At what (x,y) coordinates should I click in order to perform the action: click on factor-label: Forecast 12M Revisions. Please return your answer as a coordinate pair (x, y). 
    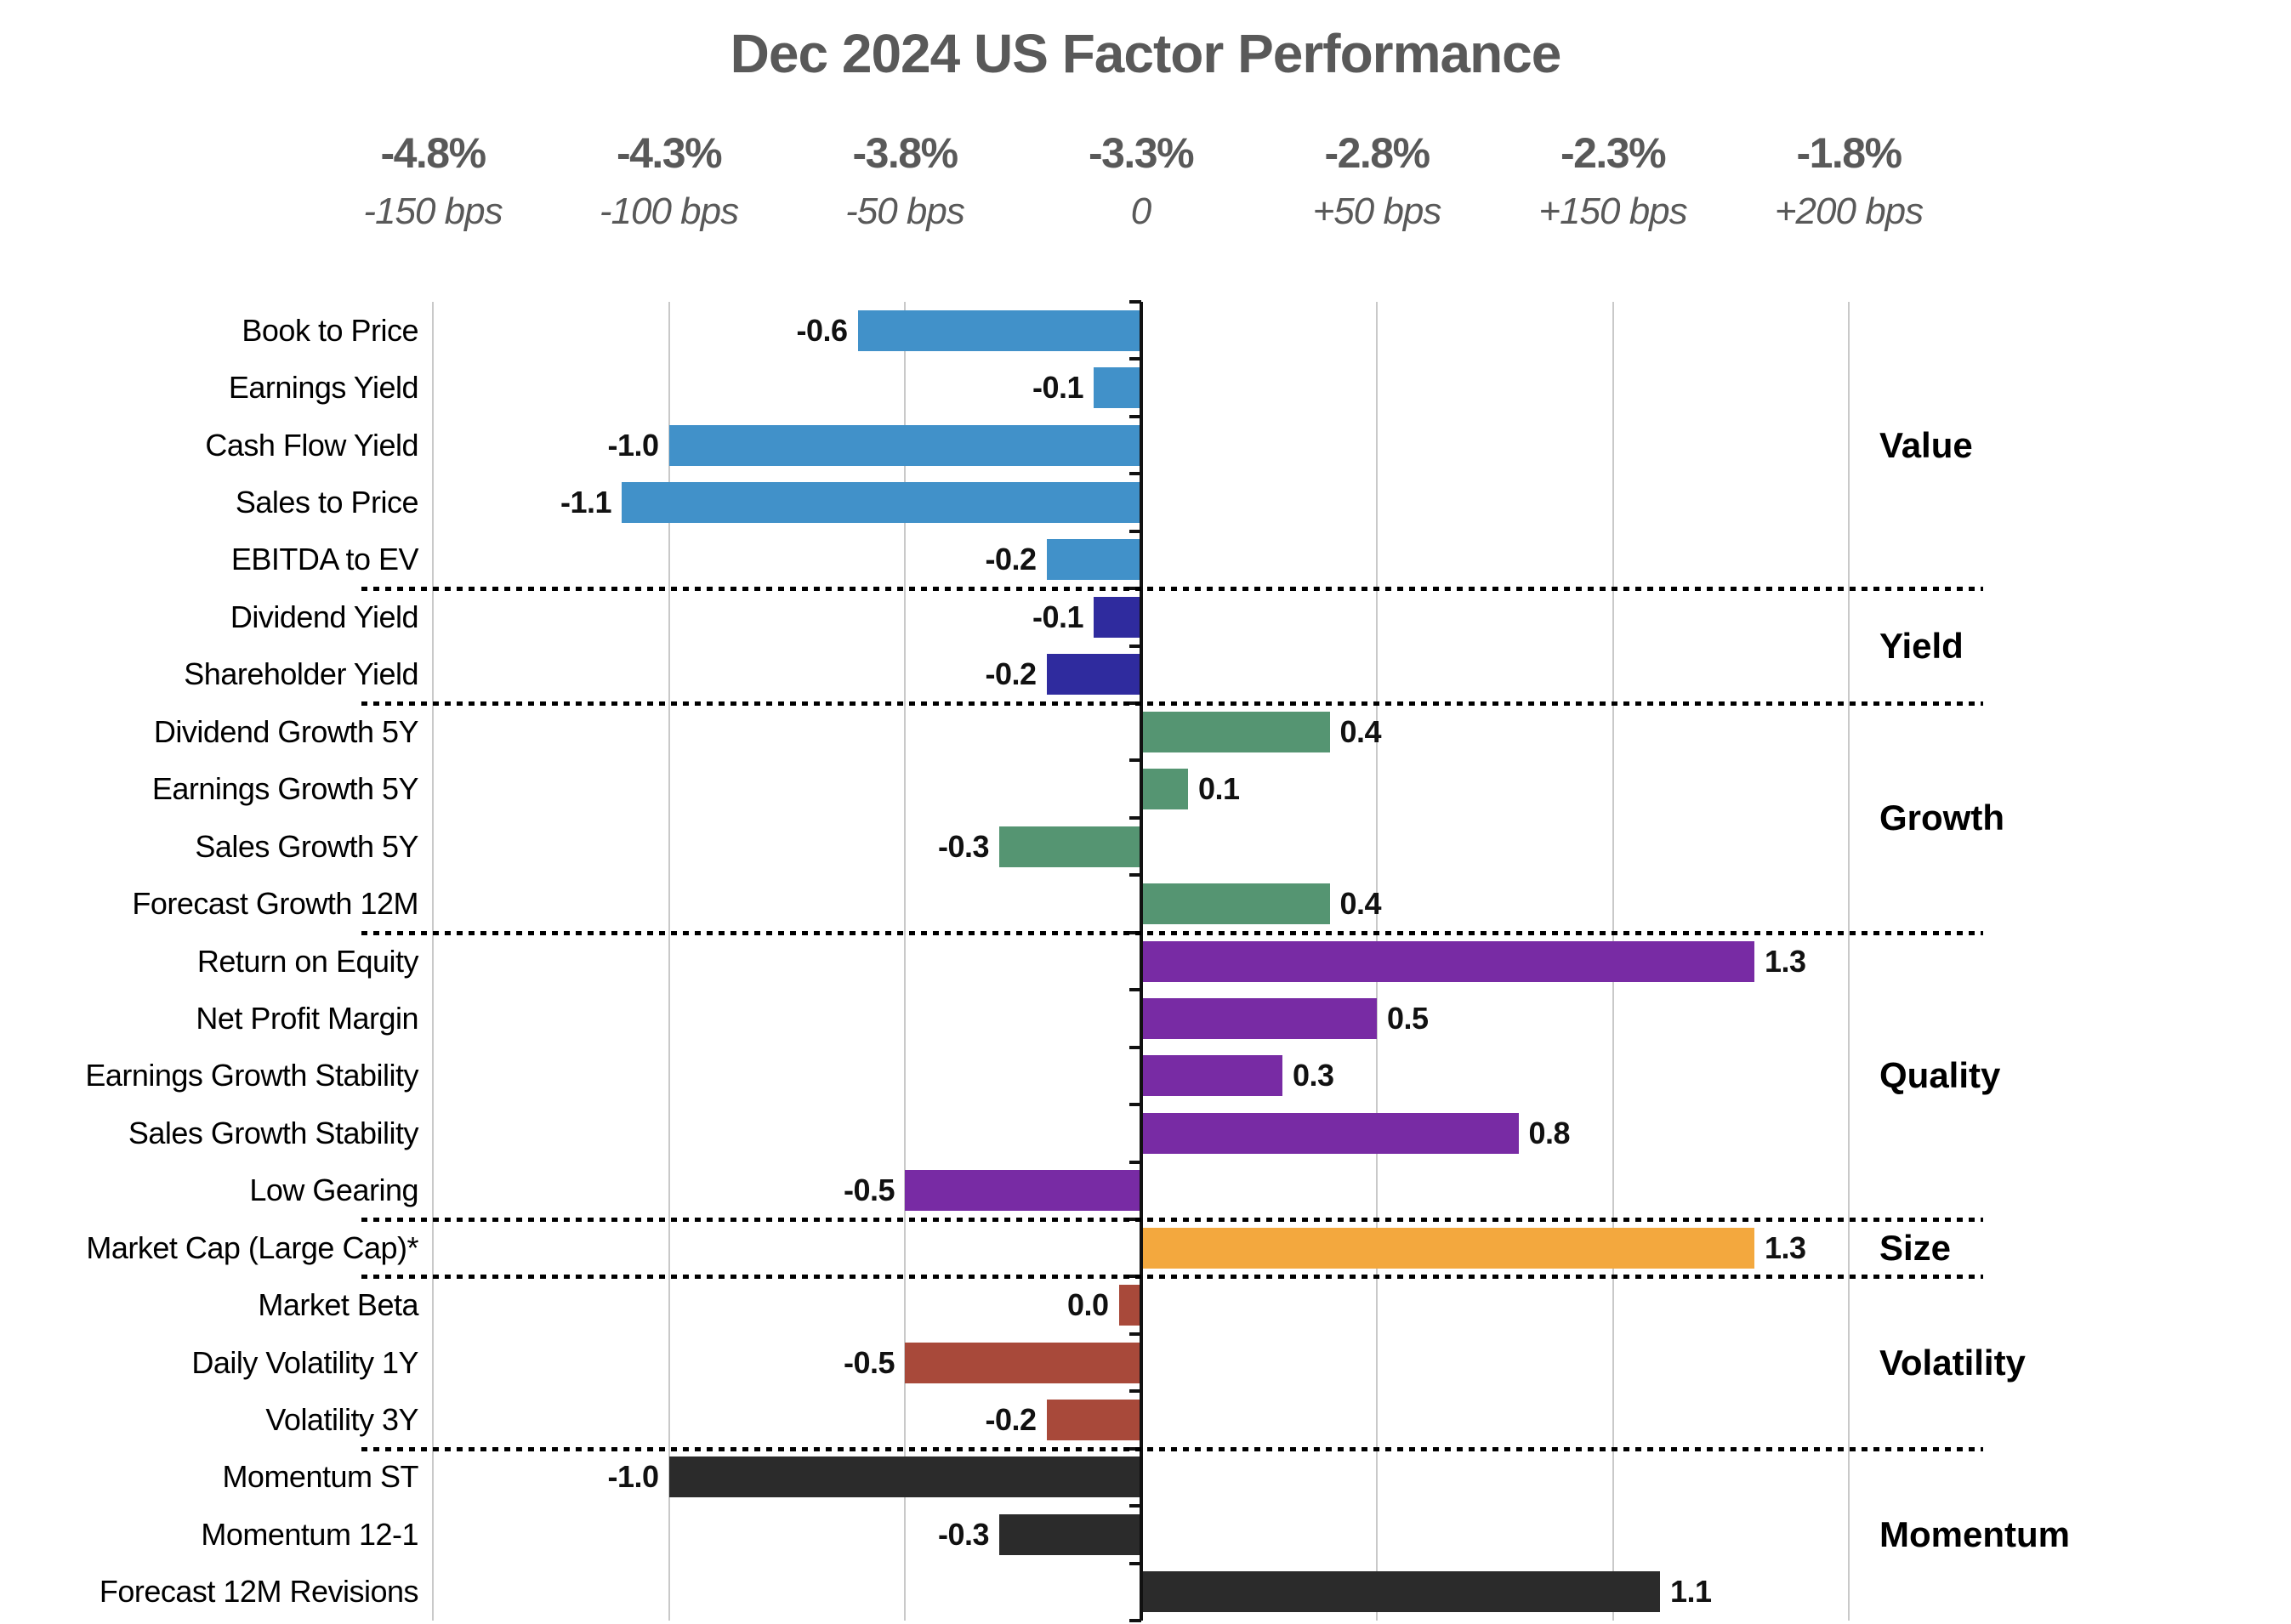
    Looking at the image, I should click on (259, 1592).